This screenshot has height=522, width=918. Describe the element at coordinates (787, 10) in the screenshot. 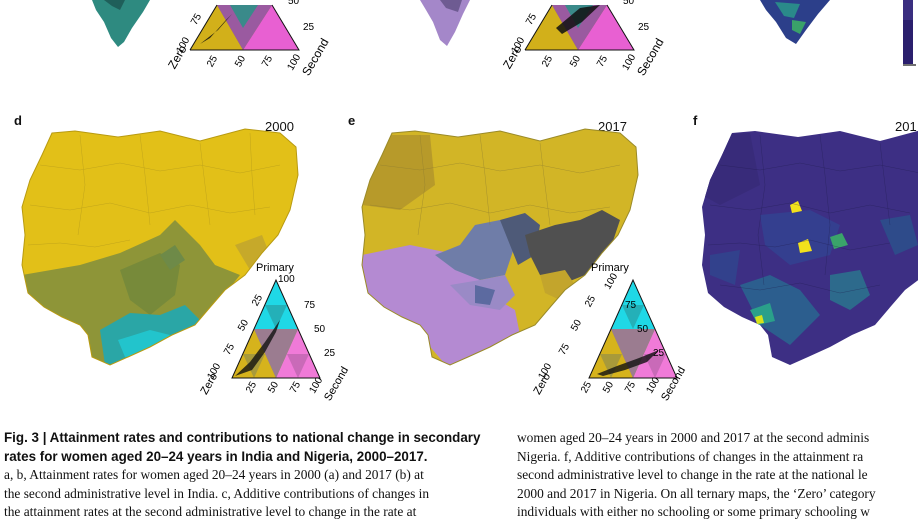

I see `india-map-fragment-c-teal` at that location.